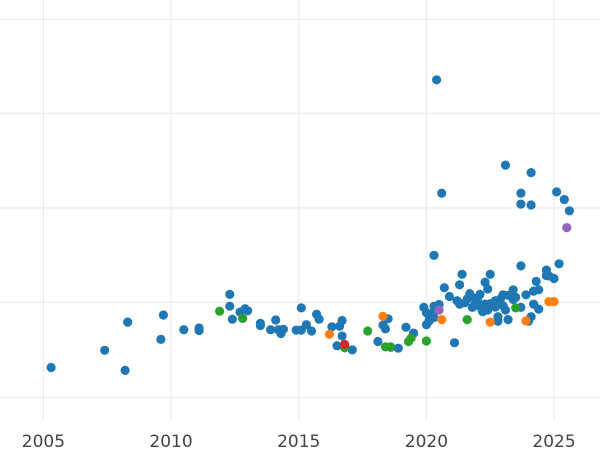 The height and width of the screenshot is (450, 600). I want to click on x-tick-label-2005: 2005, so click(43, 441).